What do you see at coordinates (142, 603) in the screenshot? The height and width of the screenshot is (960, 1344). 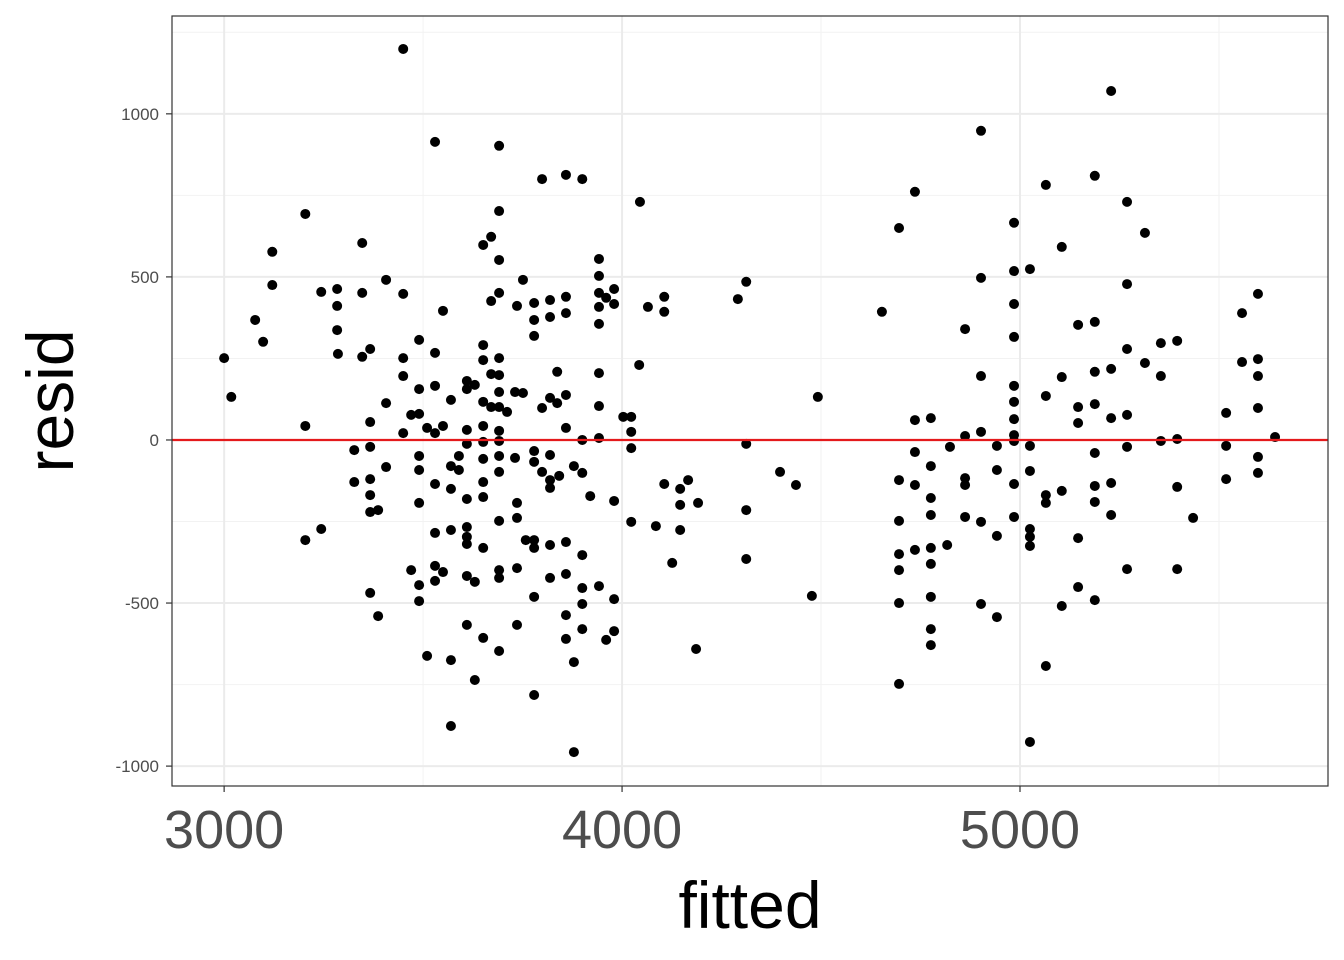 I see `y-tick-label: -500` at bounding box center [142, 603].